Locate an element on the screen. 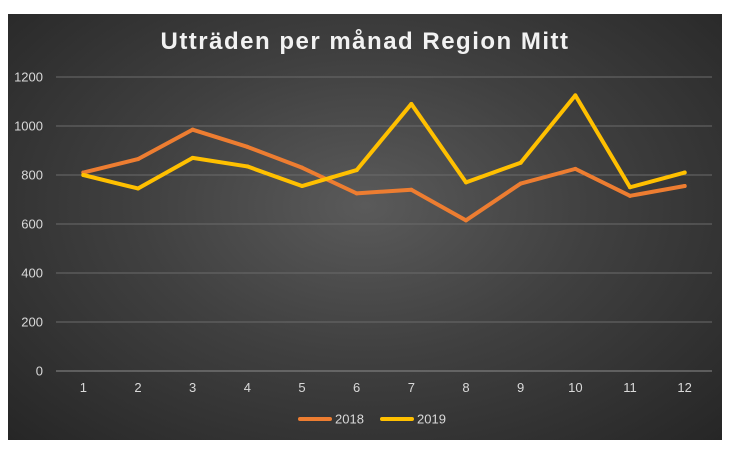 This screenshot has width=730, height=456. x-tick-label: 8 is located at coordinates (465, 387).